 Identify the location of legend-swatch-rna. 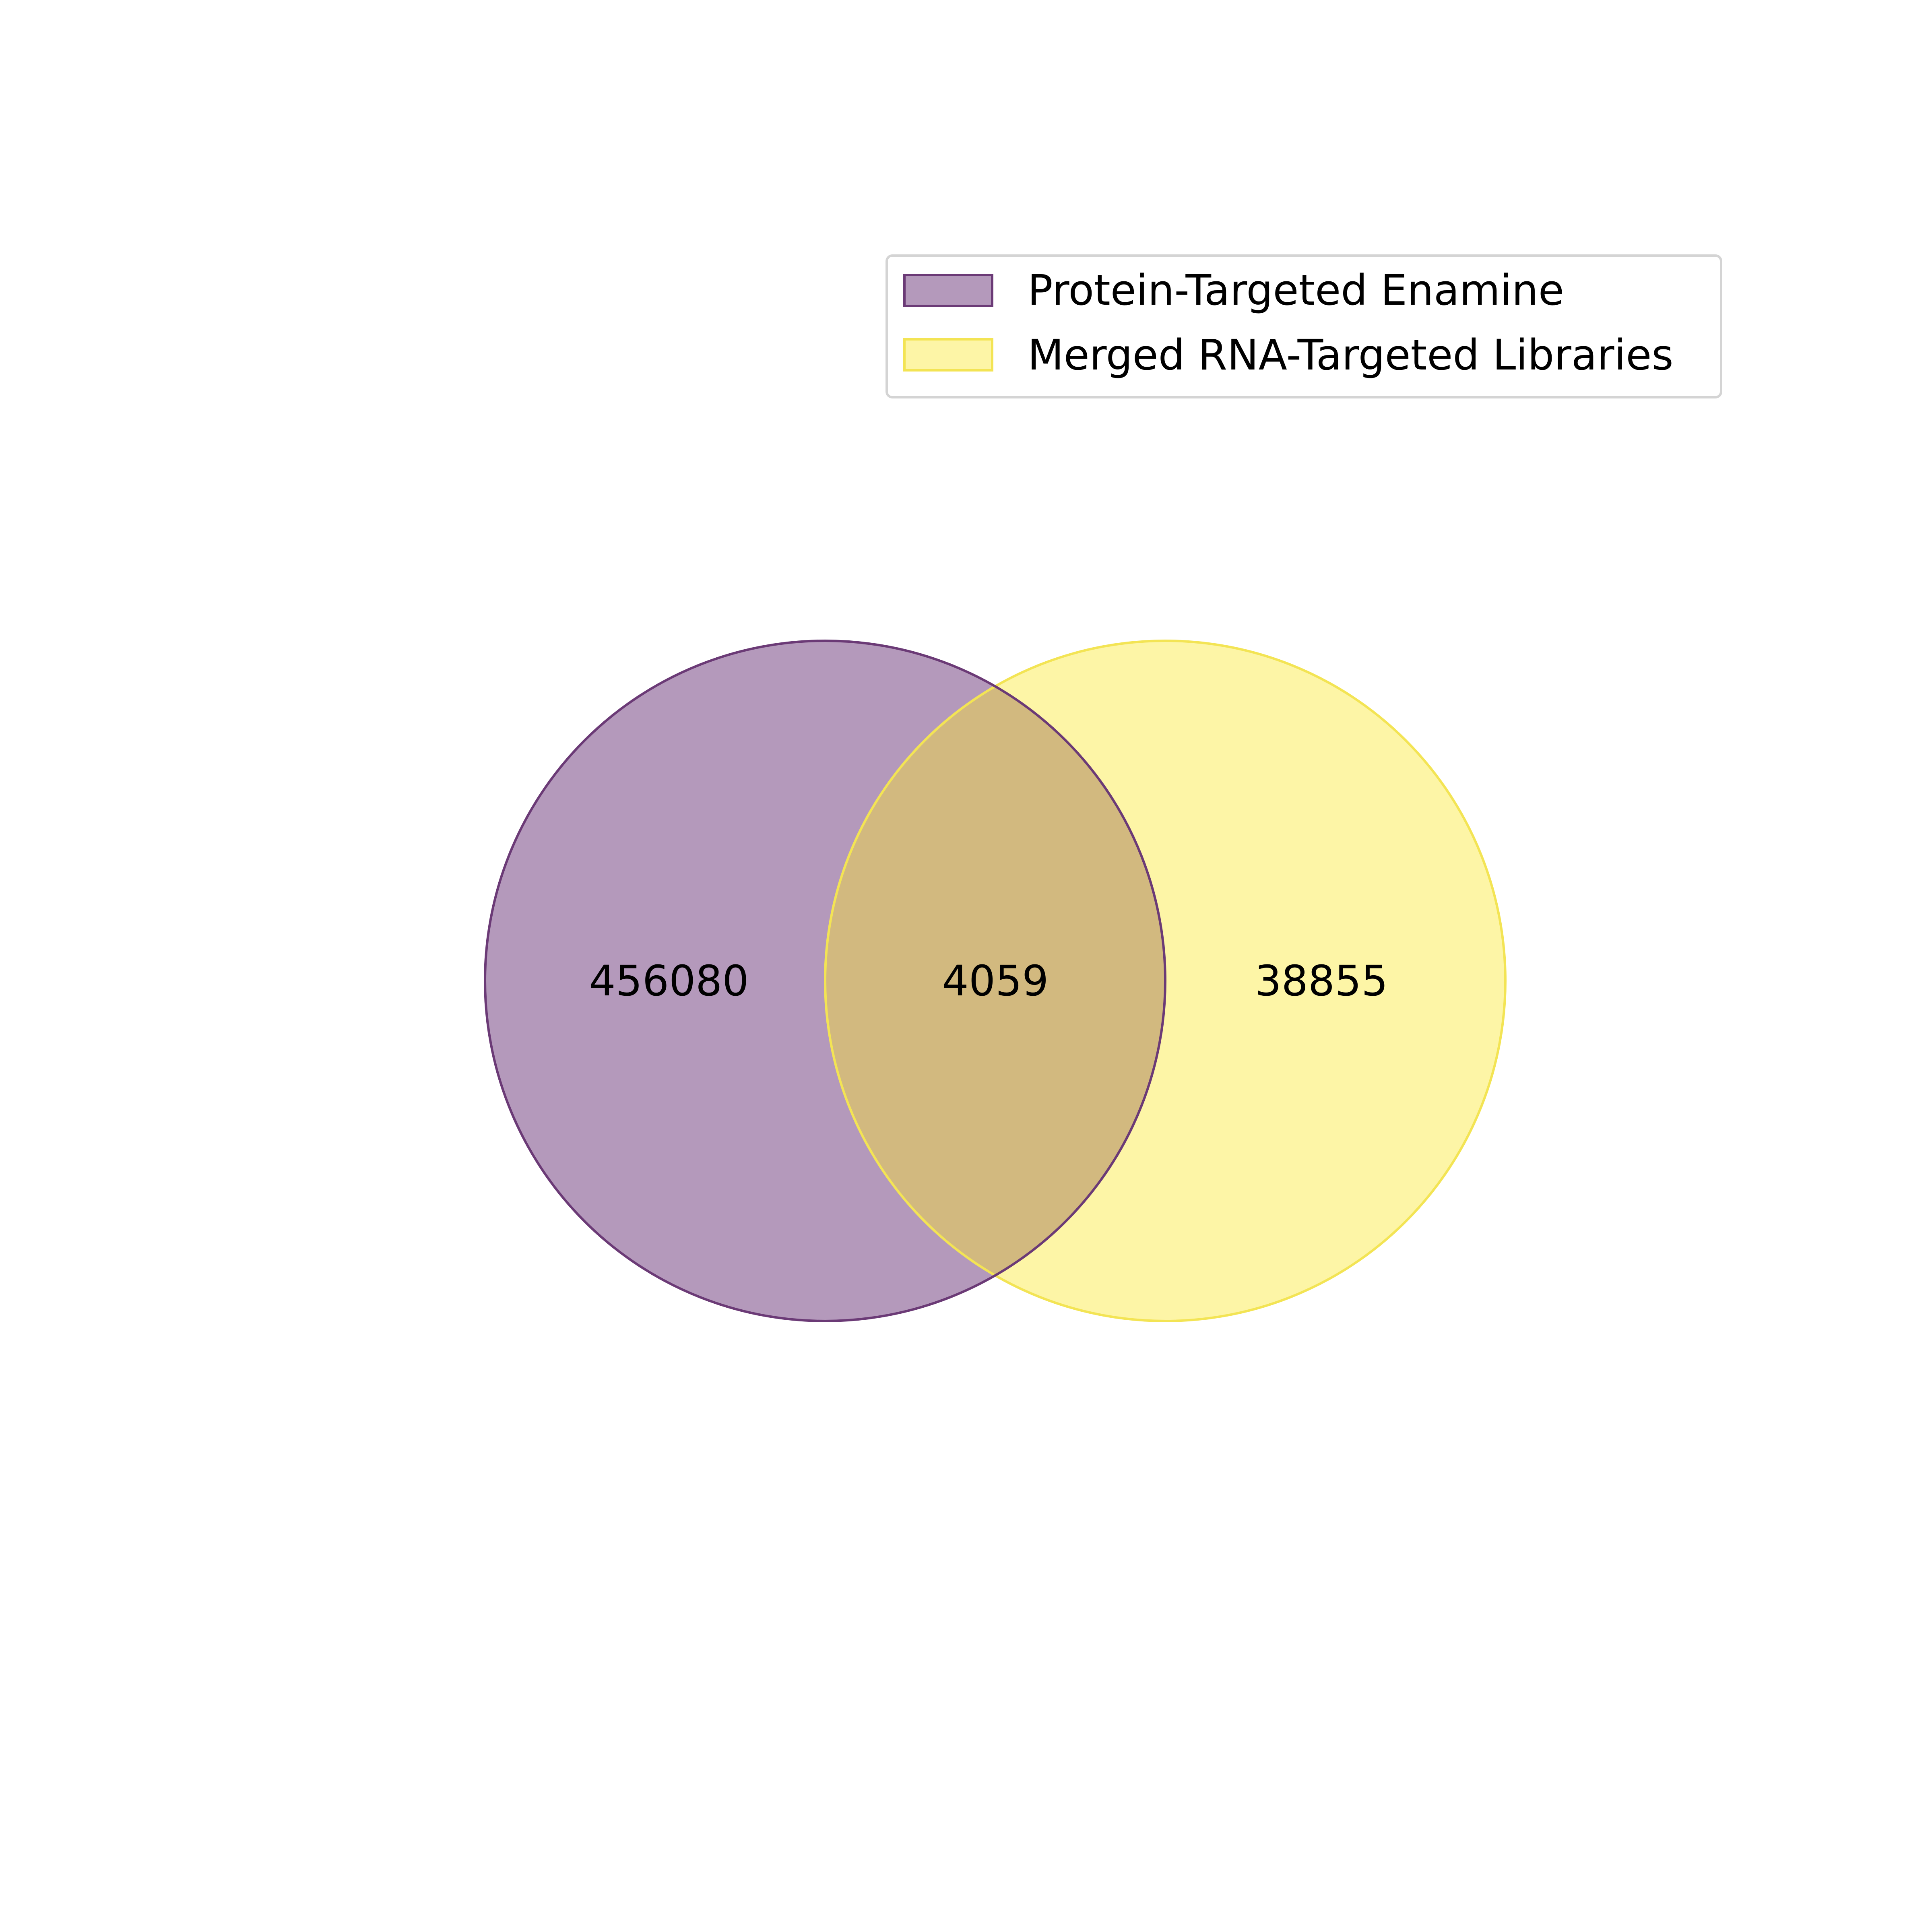
(948, 355).